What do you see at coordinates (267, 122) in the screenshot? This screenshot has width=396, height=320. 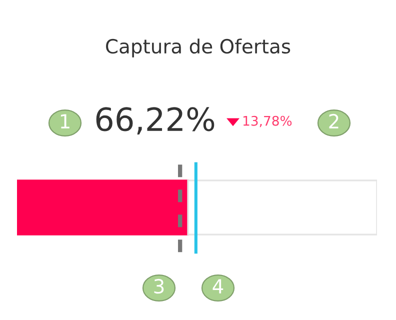 I see `text: 13,78%` at bounding box center [267, 122].